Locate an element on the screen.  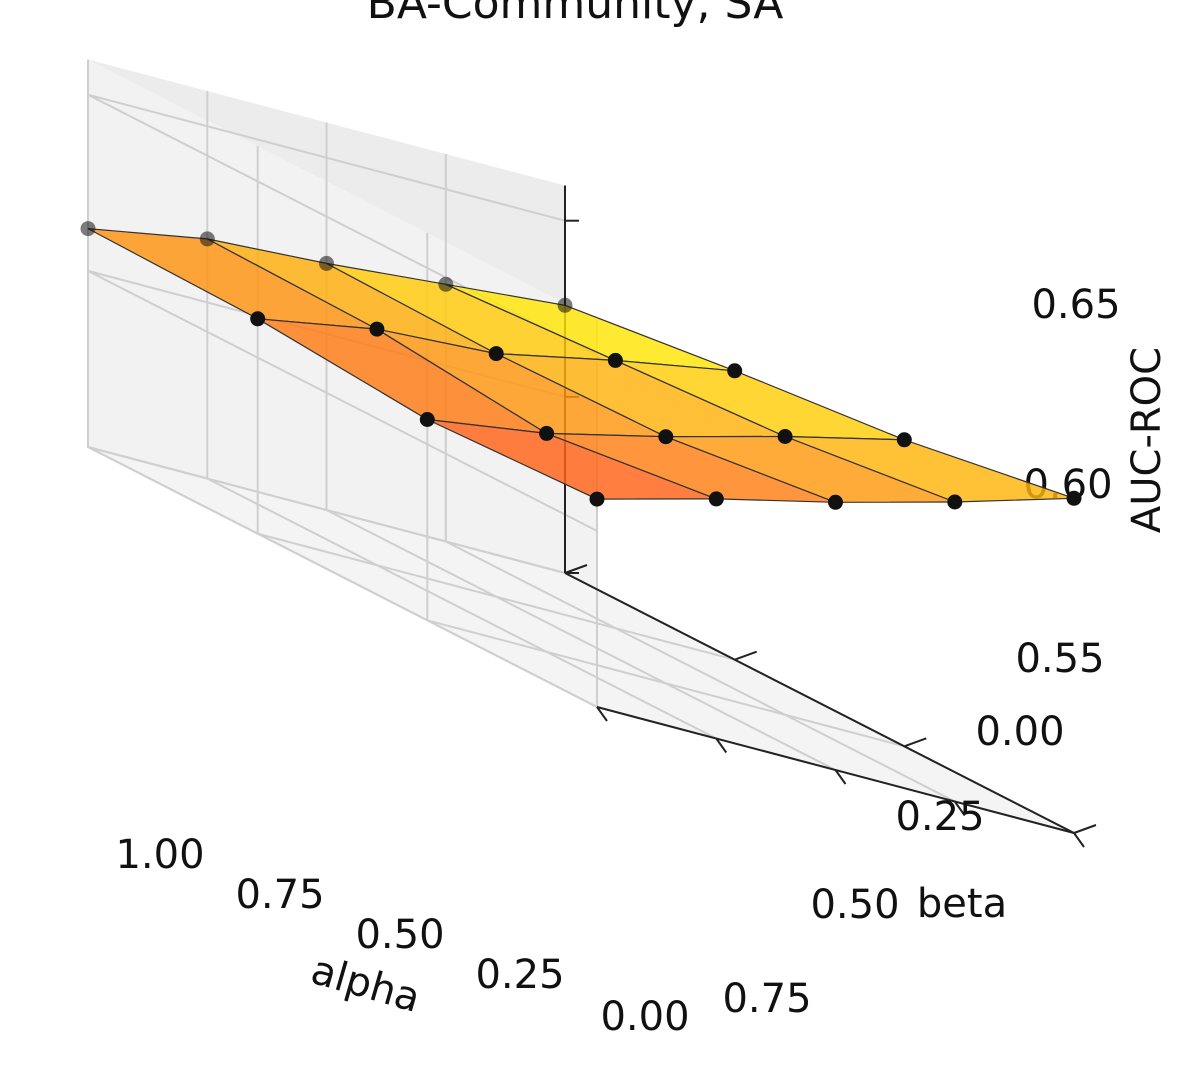
auc-tick-label: 0.55 is located at coordinates (1059, 659).